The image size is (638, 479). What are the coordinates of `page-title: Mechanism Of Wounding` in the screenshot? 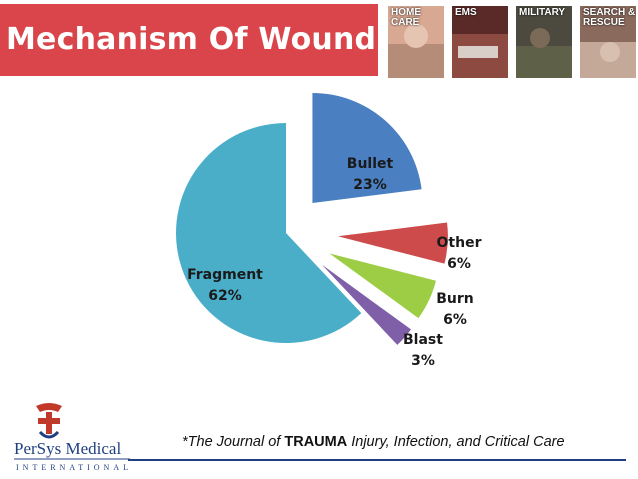 It's located at (218, 39).